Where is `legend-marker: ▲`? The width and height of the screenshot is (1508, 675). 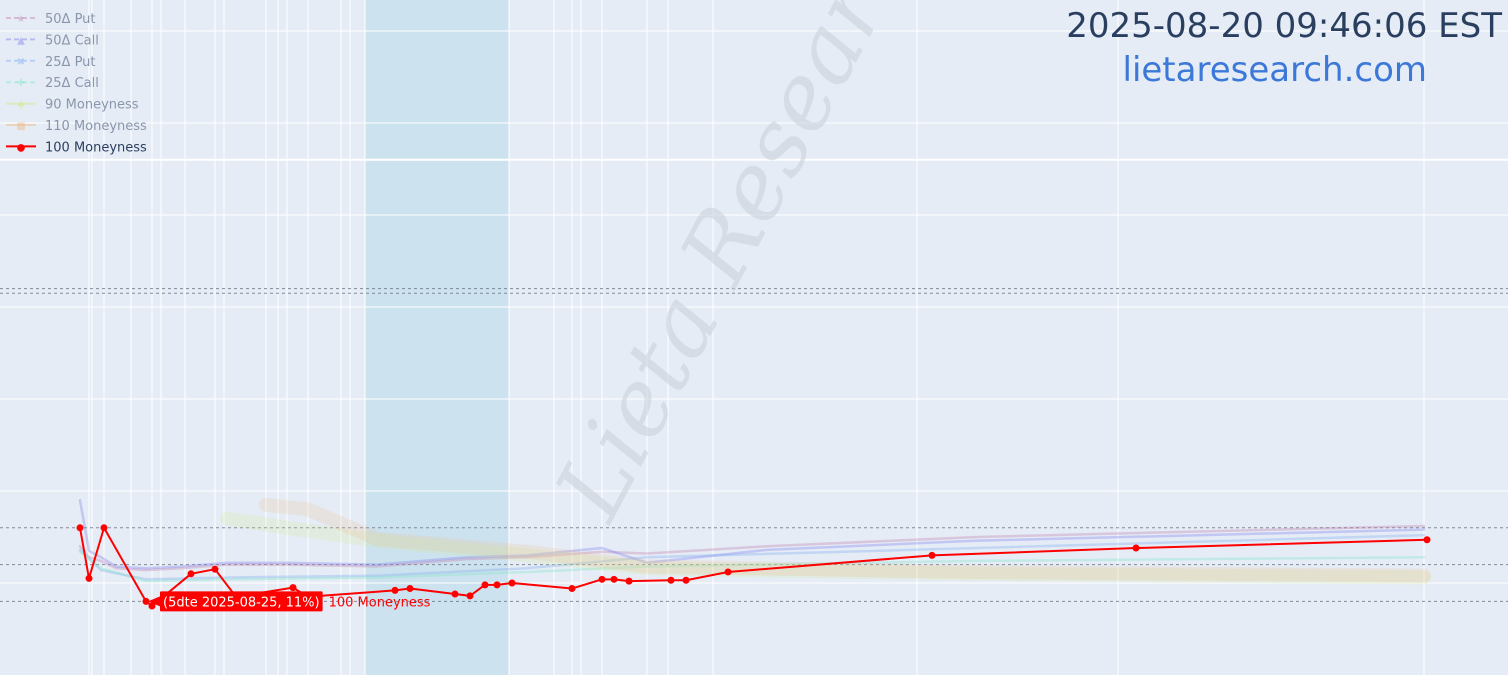
legend-marker: ▲ is located at coordinates (21, 40).